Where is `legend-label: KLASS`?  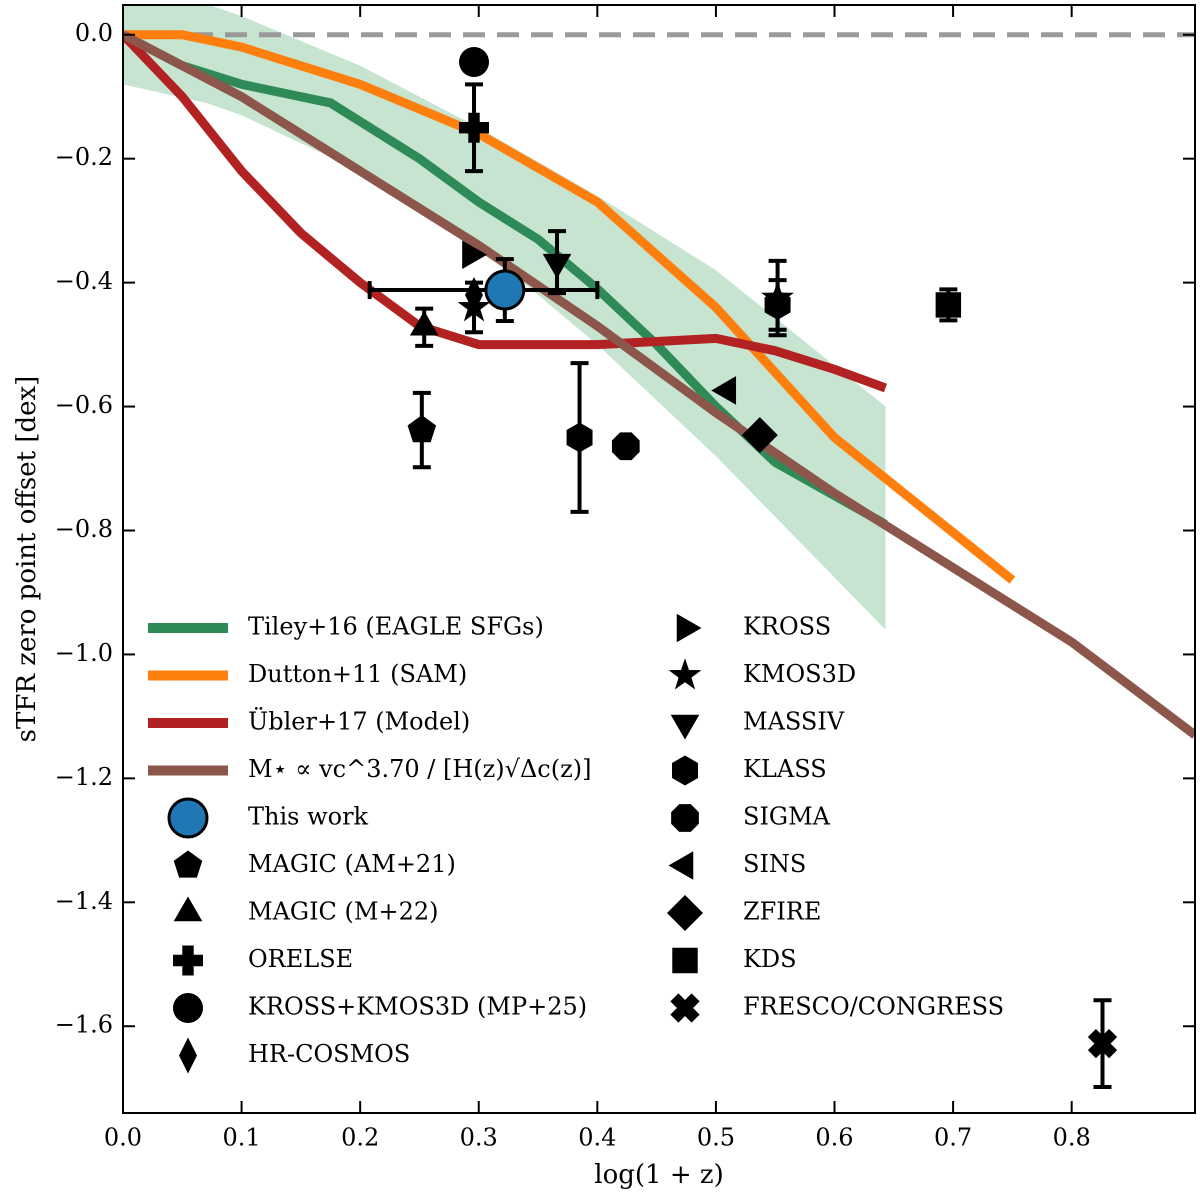
legend-label: KLASS is located at coordinates (785, 769).